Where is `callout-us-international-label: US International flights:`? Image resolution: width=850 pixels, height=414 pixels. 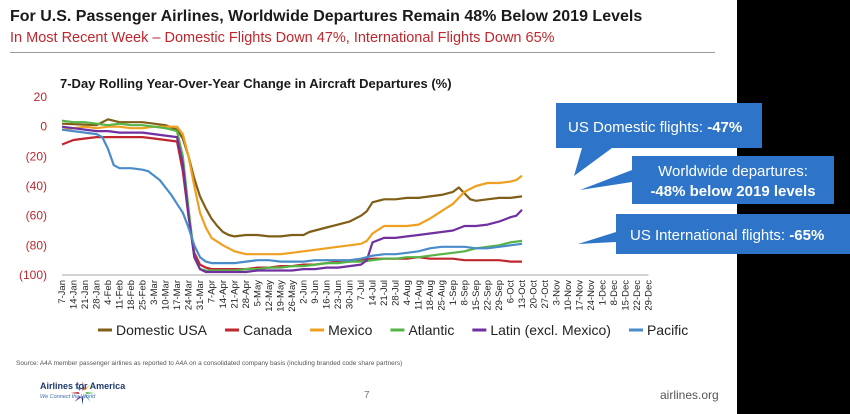 callout-us-international-label: US International flights: is located at coordinates (709, 235).